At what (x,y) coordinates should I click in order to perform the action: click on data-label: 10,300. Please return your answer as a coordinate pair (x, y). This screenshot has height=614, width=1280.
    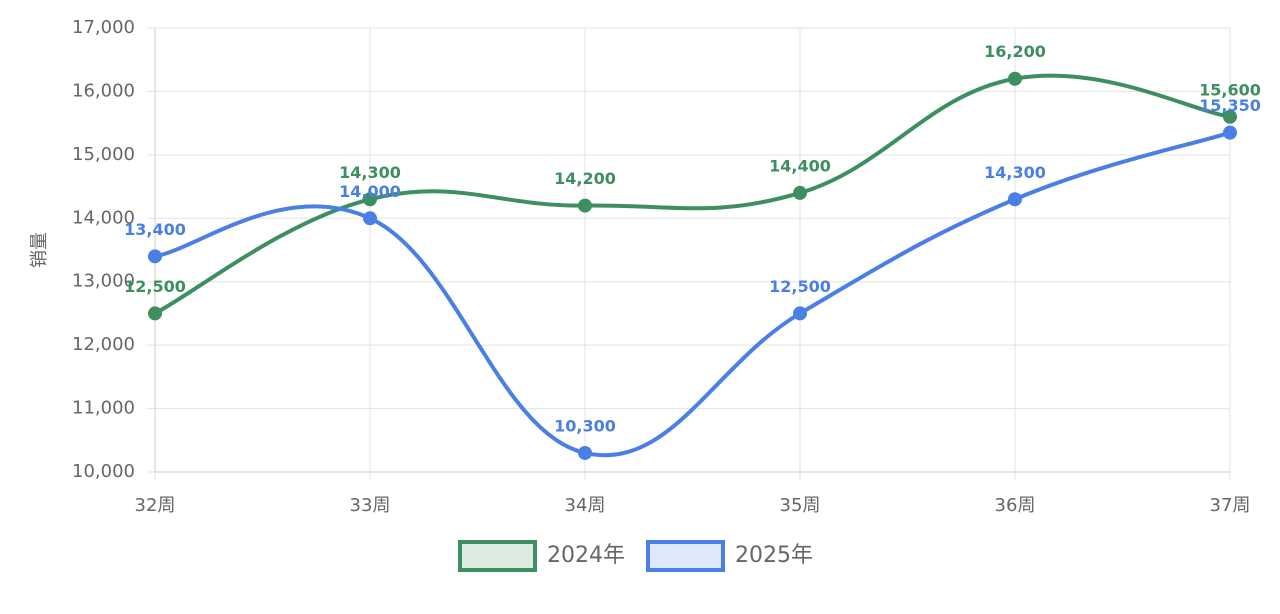
    Looking at the image, I should click on (585, 425).